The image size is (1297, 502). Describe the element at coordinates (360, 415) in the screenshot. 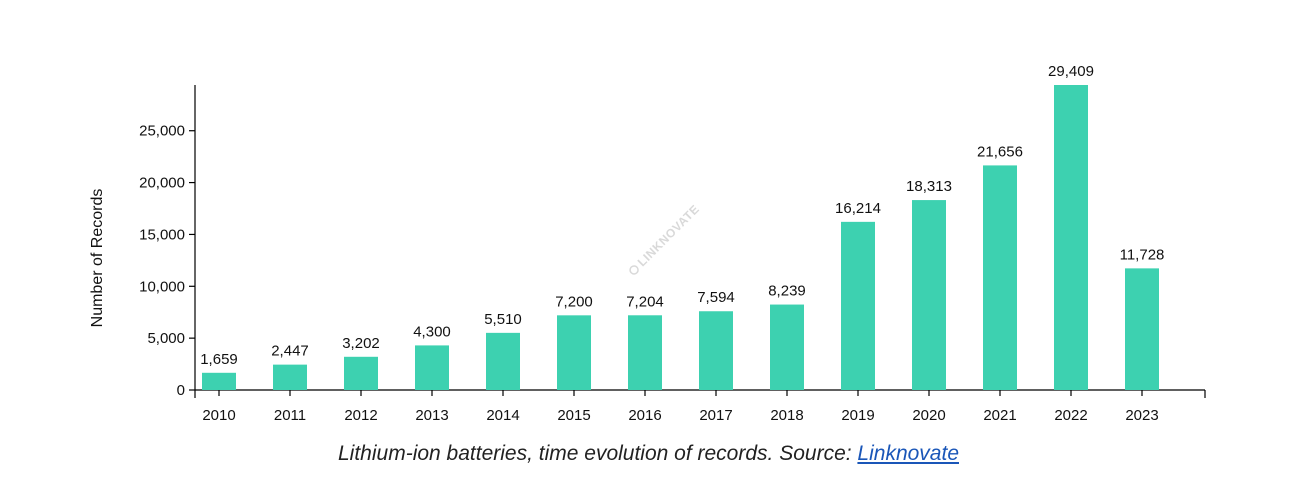

I see `x-tick-label: 2012` at that location.